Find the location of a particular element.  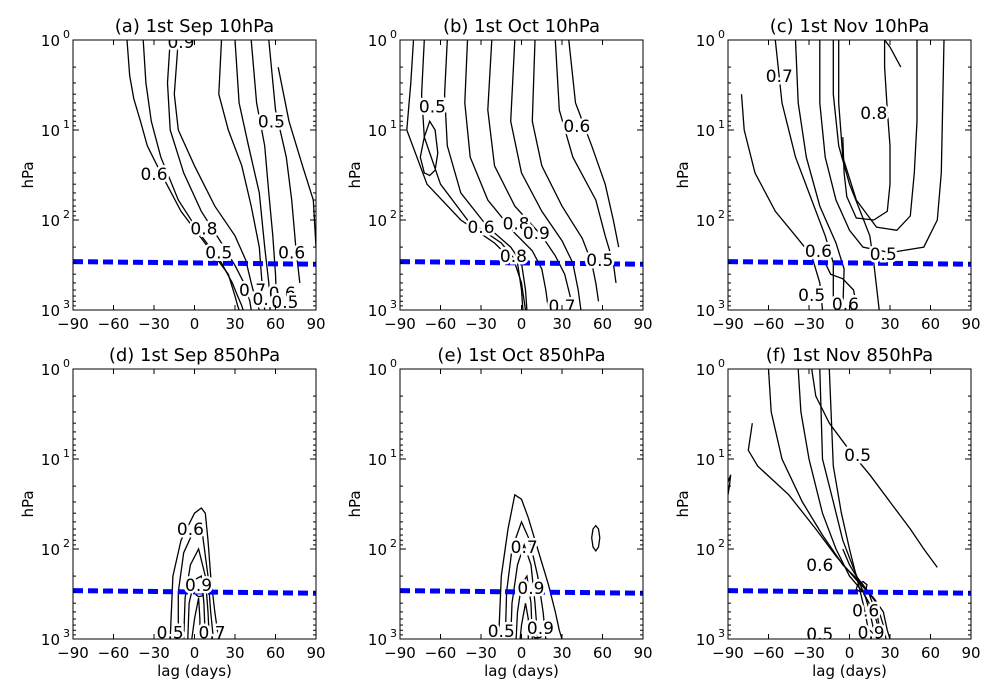

x-tick-label: −90 is located at coordinates (728, 324).